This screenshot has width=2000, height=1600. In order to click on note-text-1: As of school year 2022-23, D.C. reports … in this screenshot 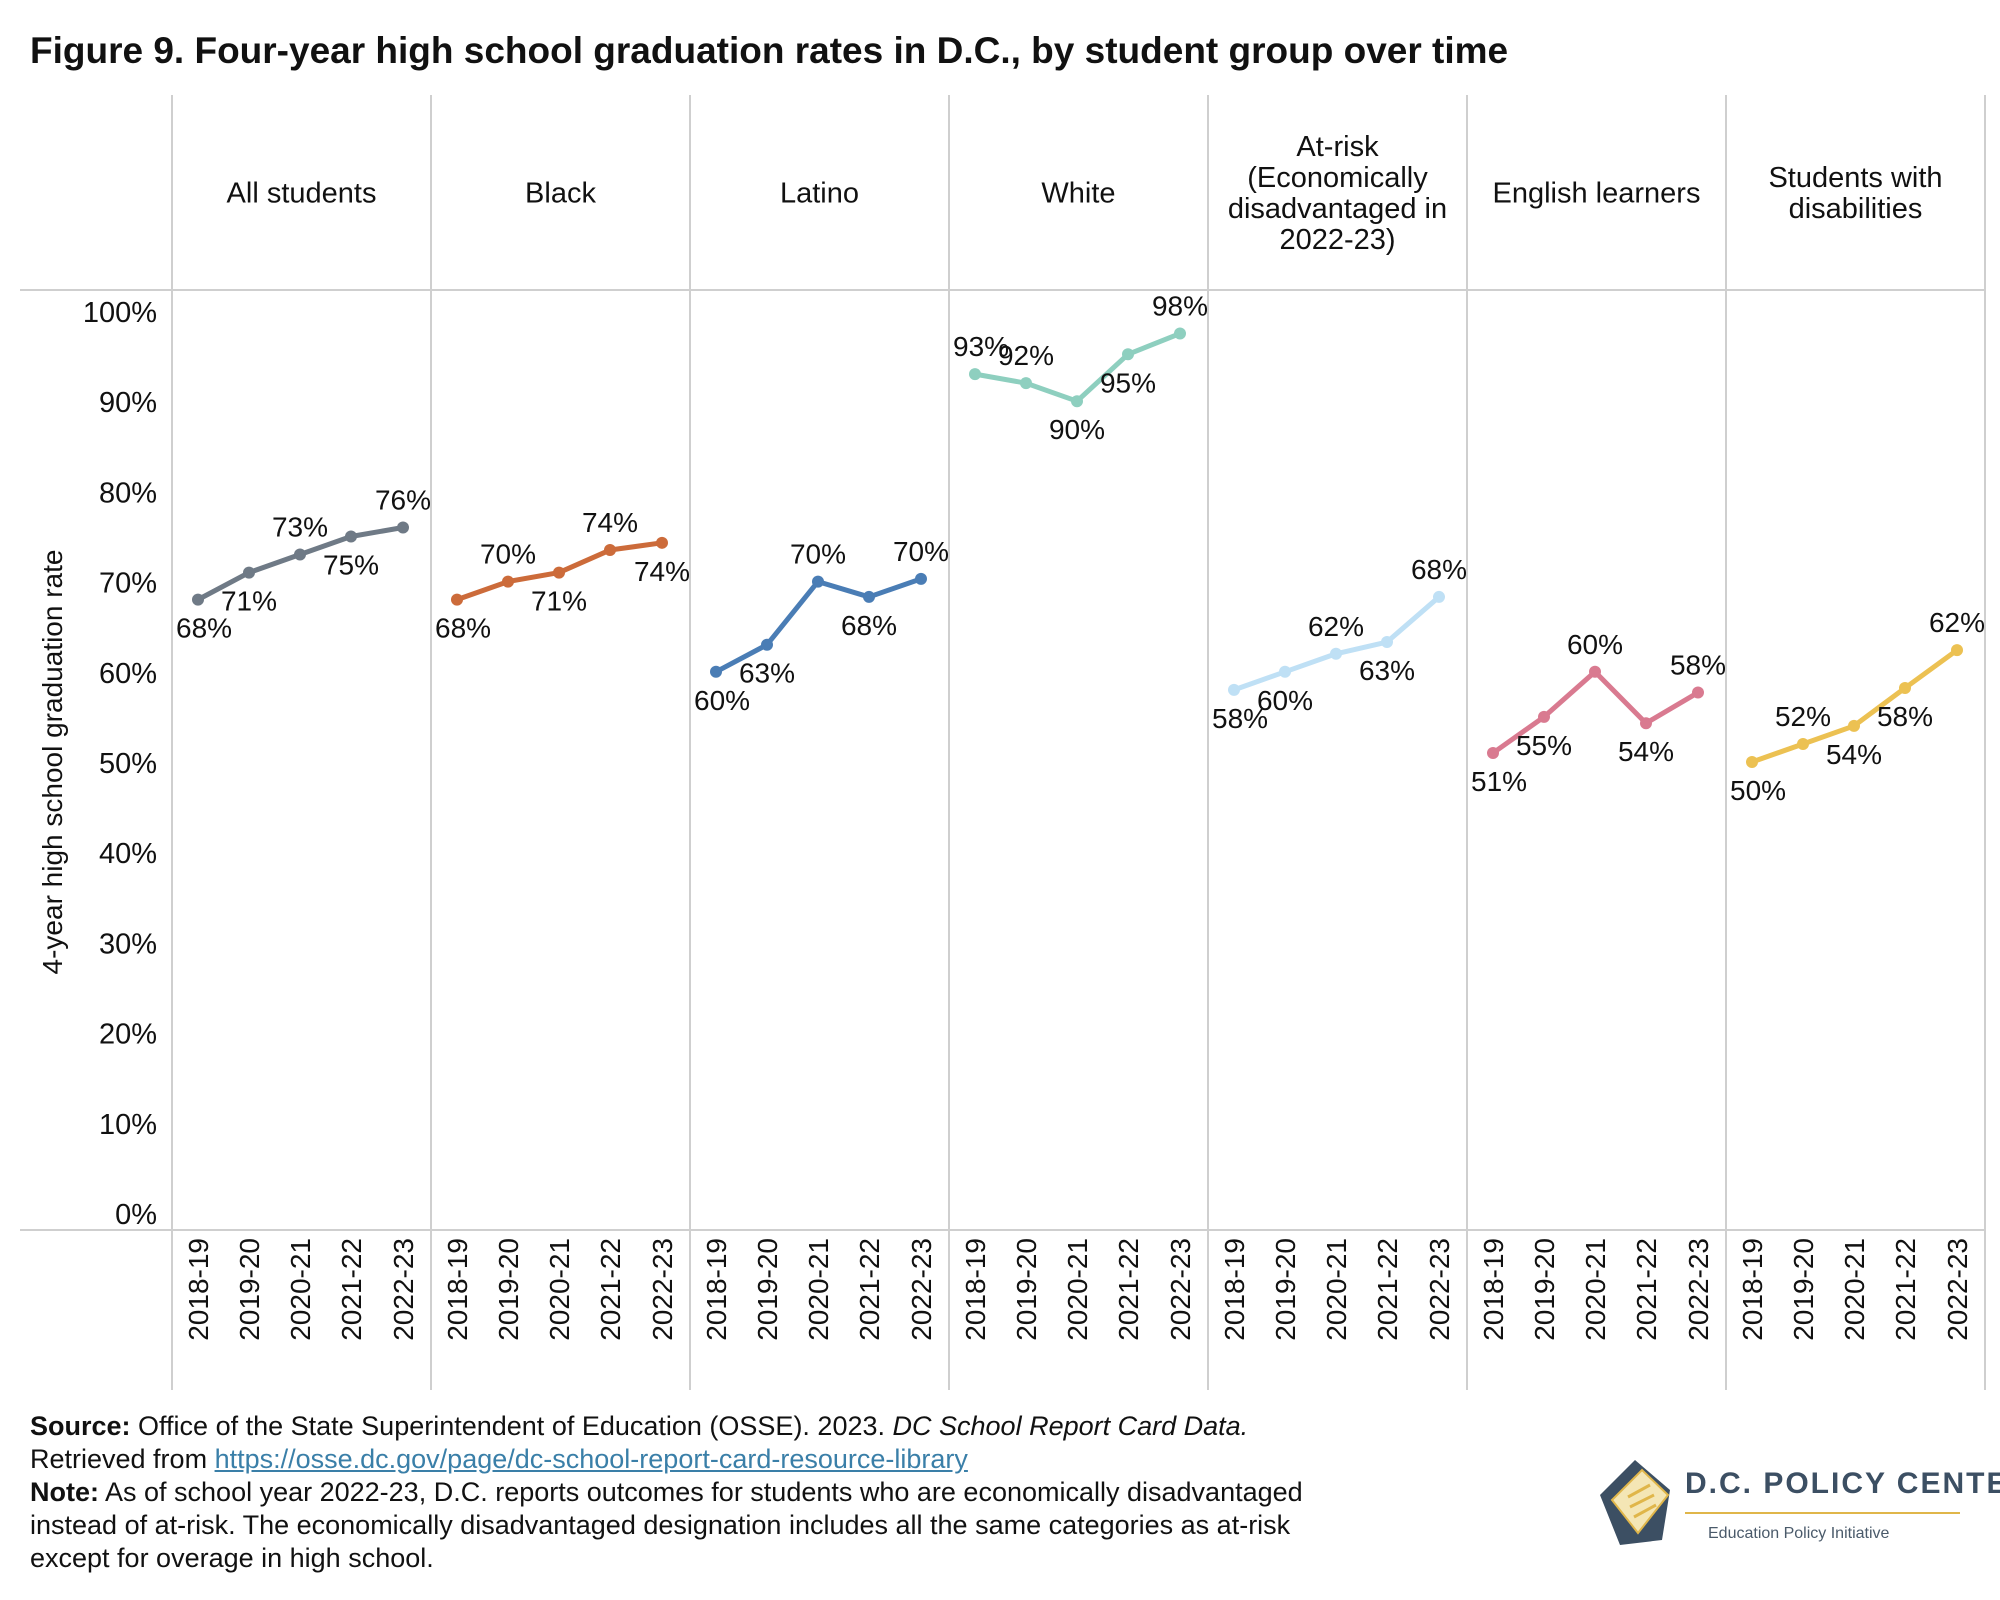, I will do `click(701, 1492)`.